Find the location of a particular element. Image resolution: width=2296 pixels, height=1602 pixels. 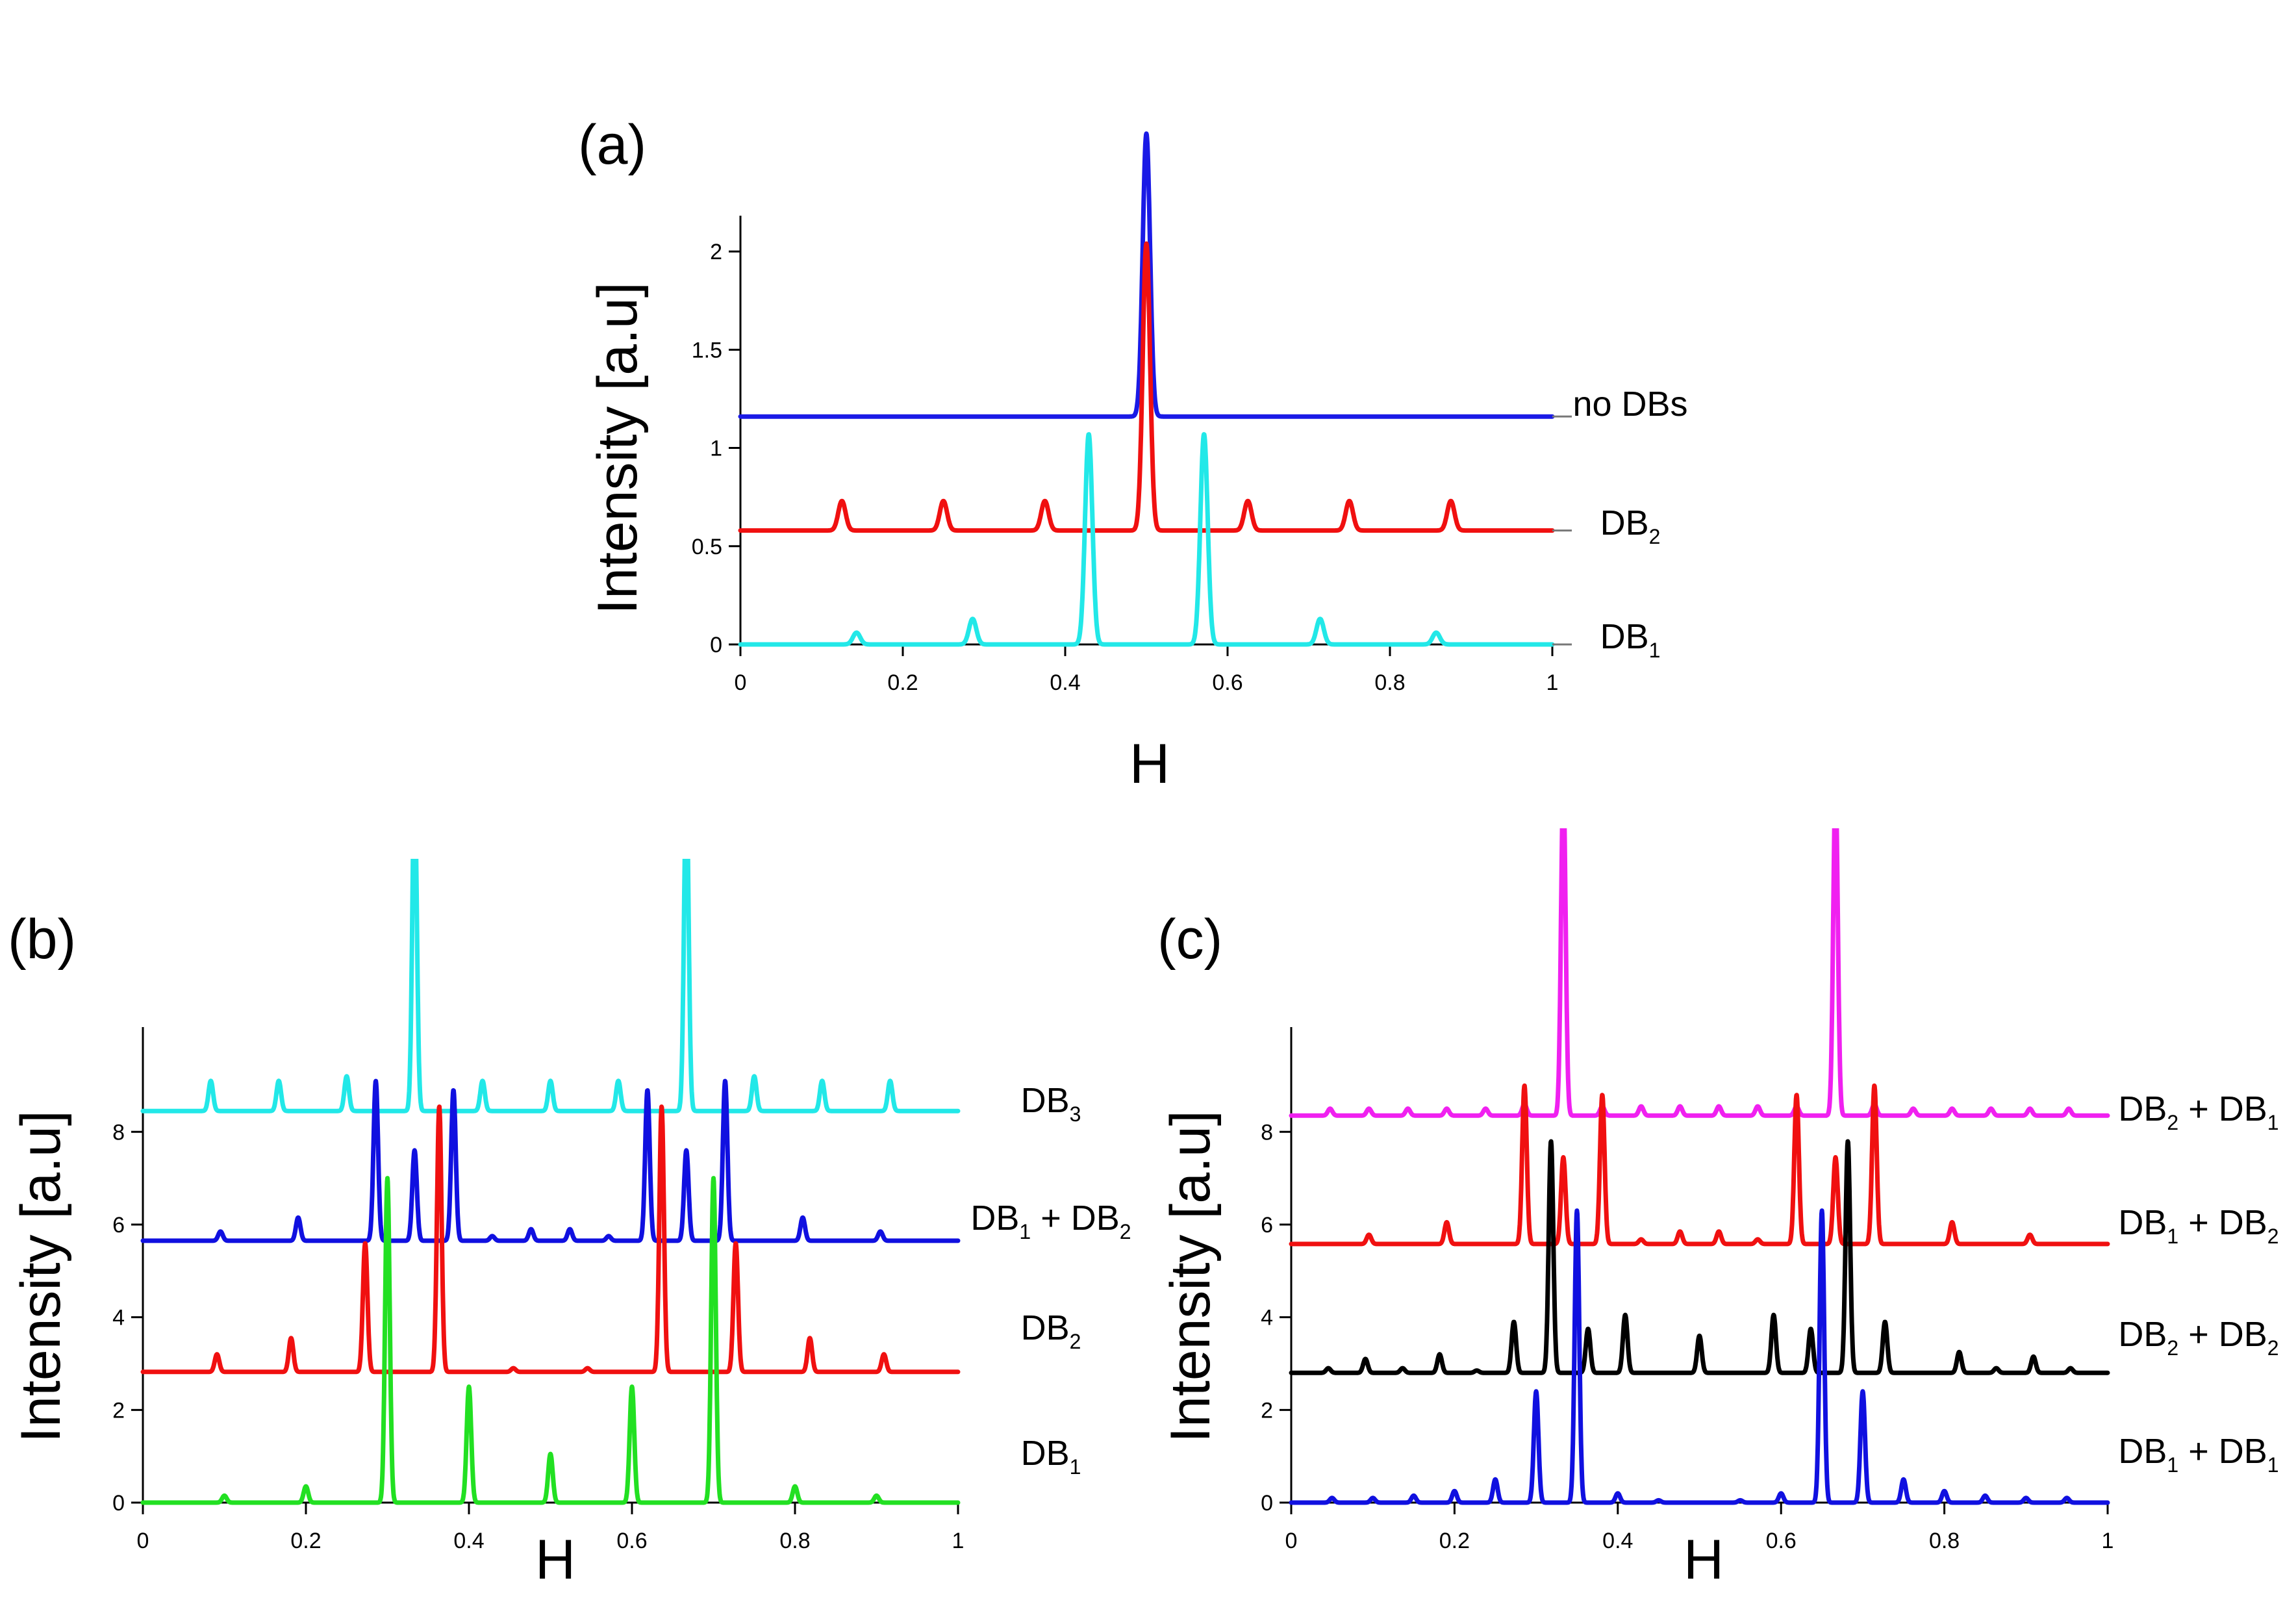

series-line-nodbs is located at coordinates (1146, 275).